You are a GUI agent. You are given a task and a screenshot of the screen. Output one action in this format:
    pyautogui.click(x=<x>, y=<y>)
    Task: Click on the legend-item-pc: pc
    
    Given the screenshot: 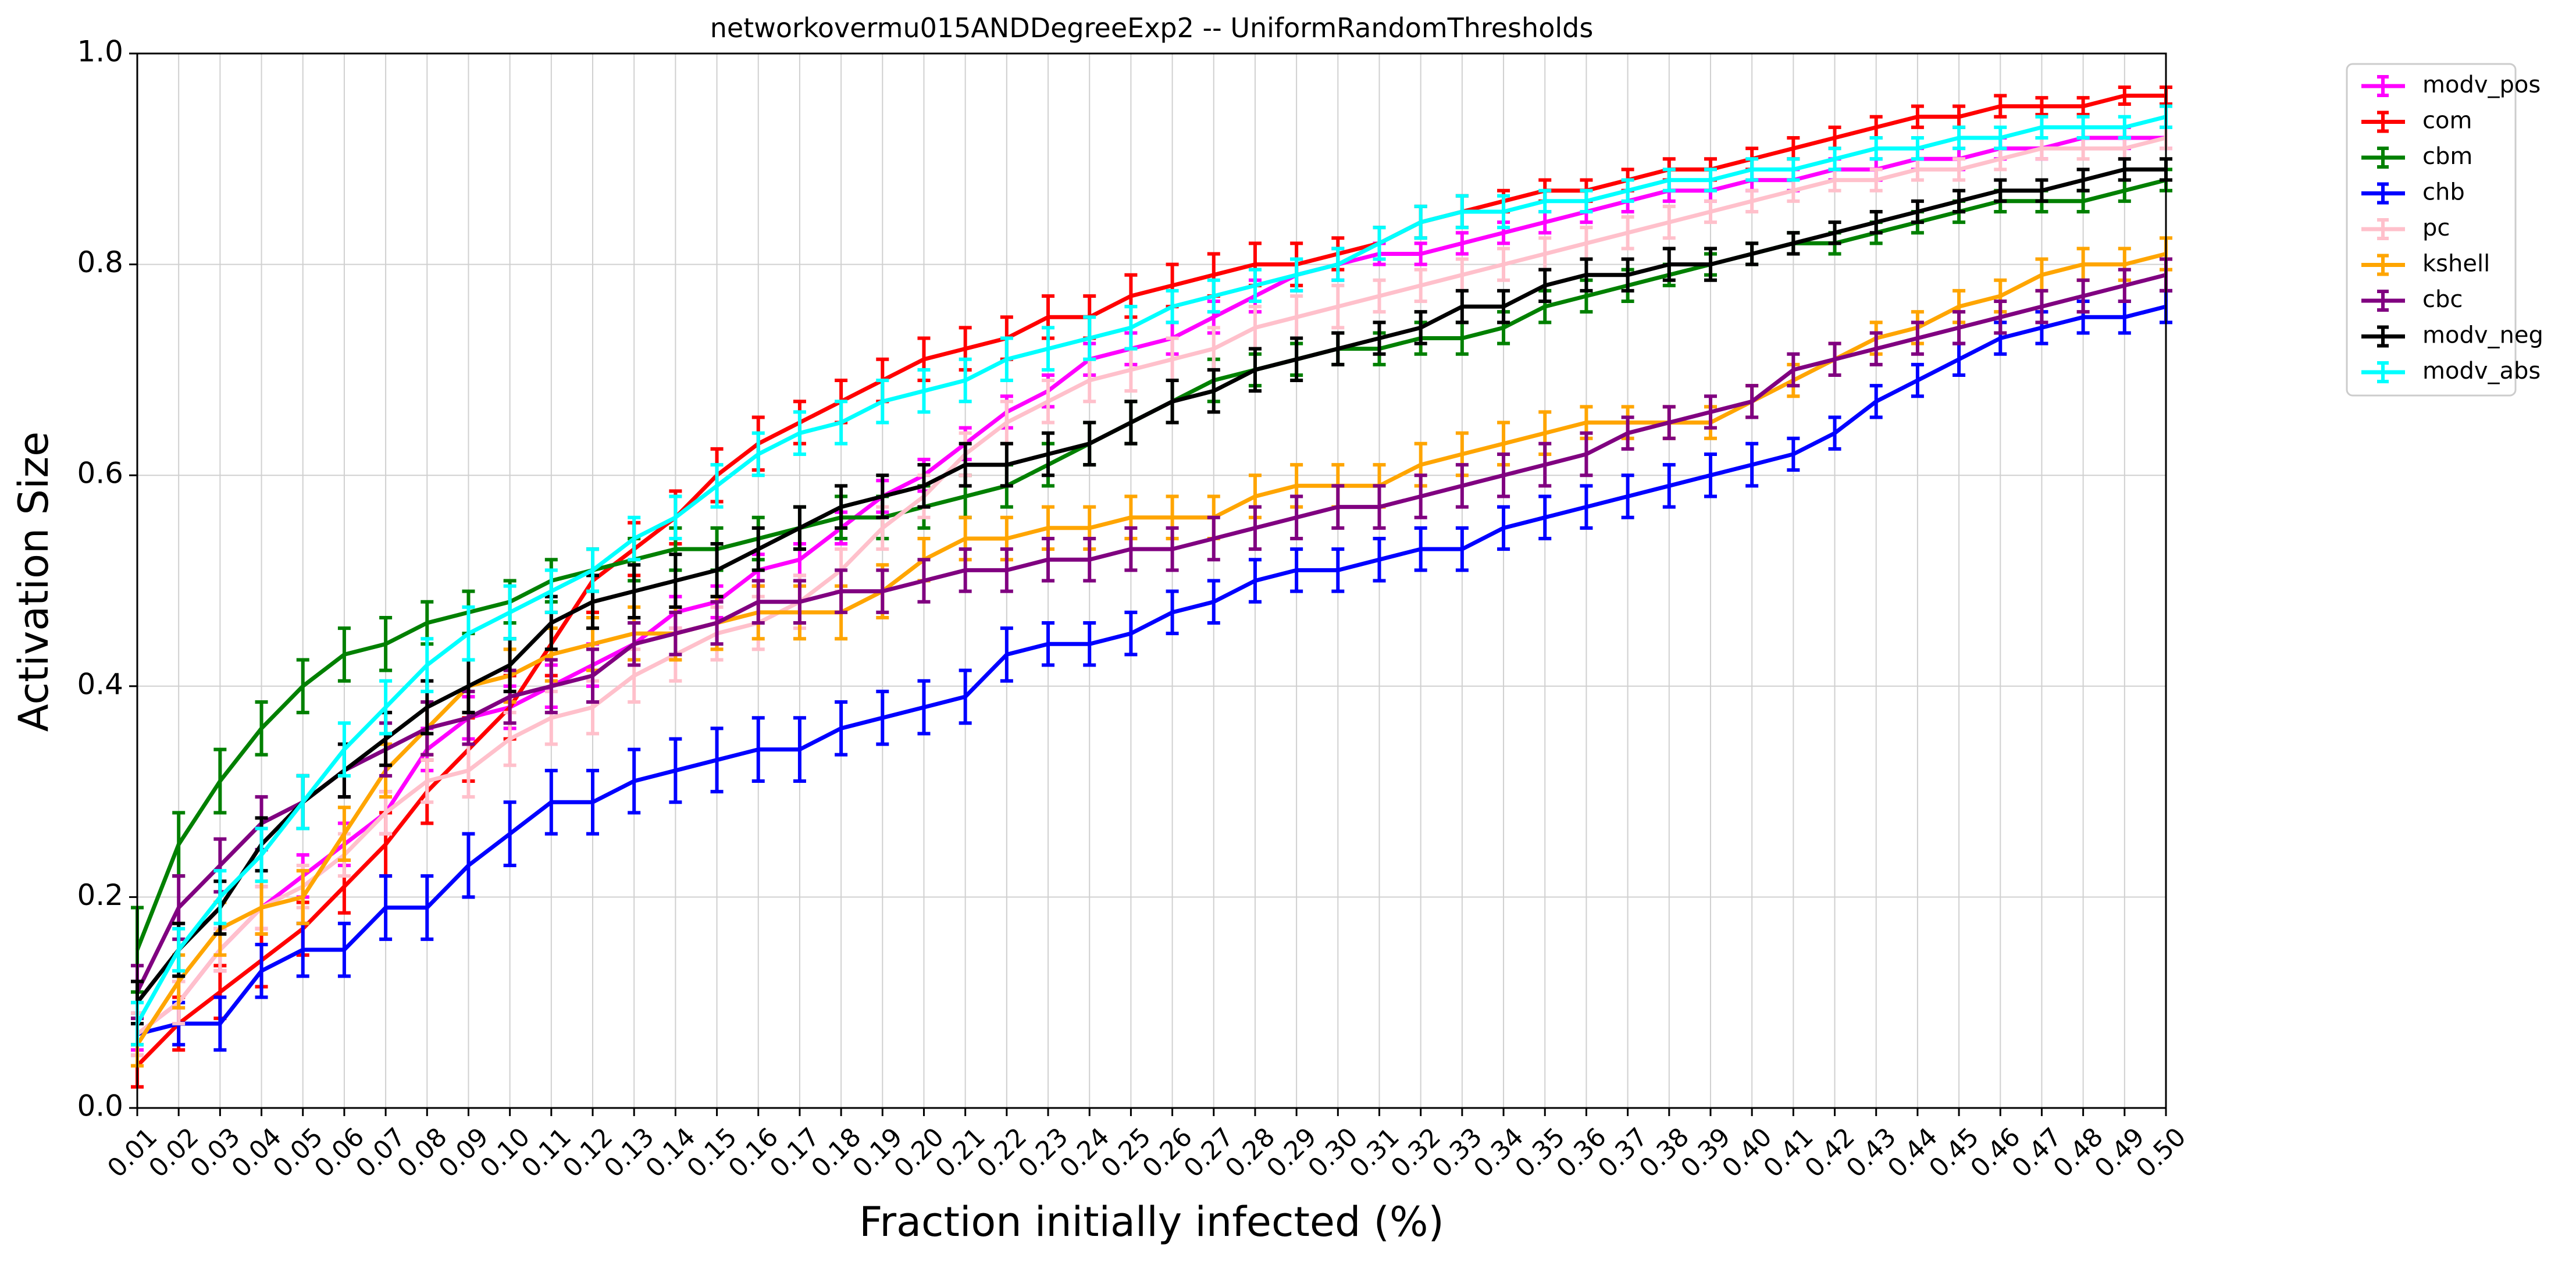 What is the action you would take?
    pyautogui.click(x=2405, y=228)
    